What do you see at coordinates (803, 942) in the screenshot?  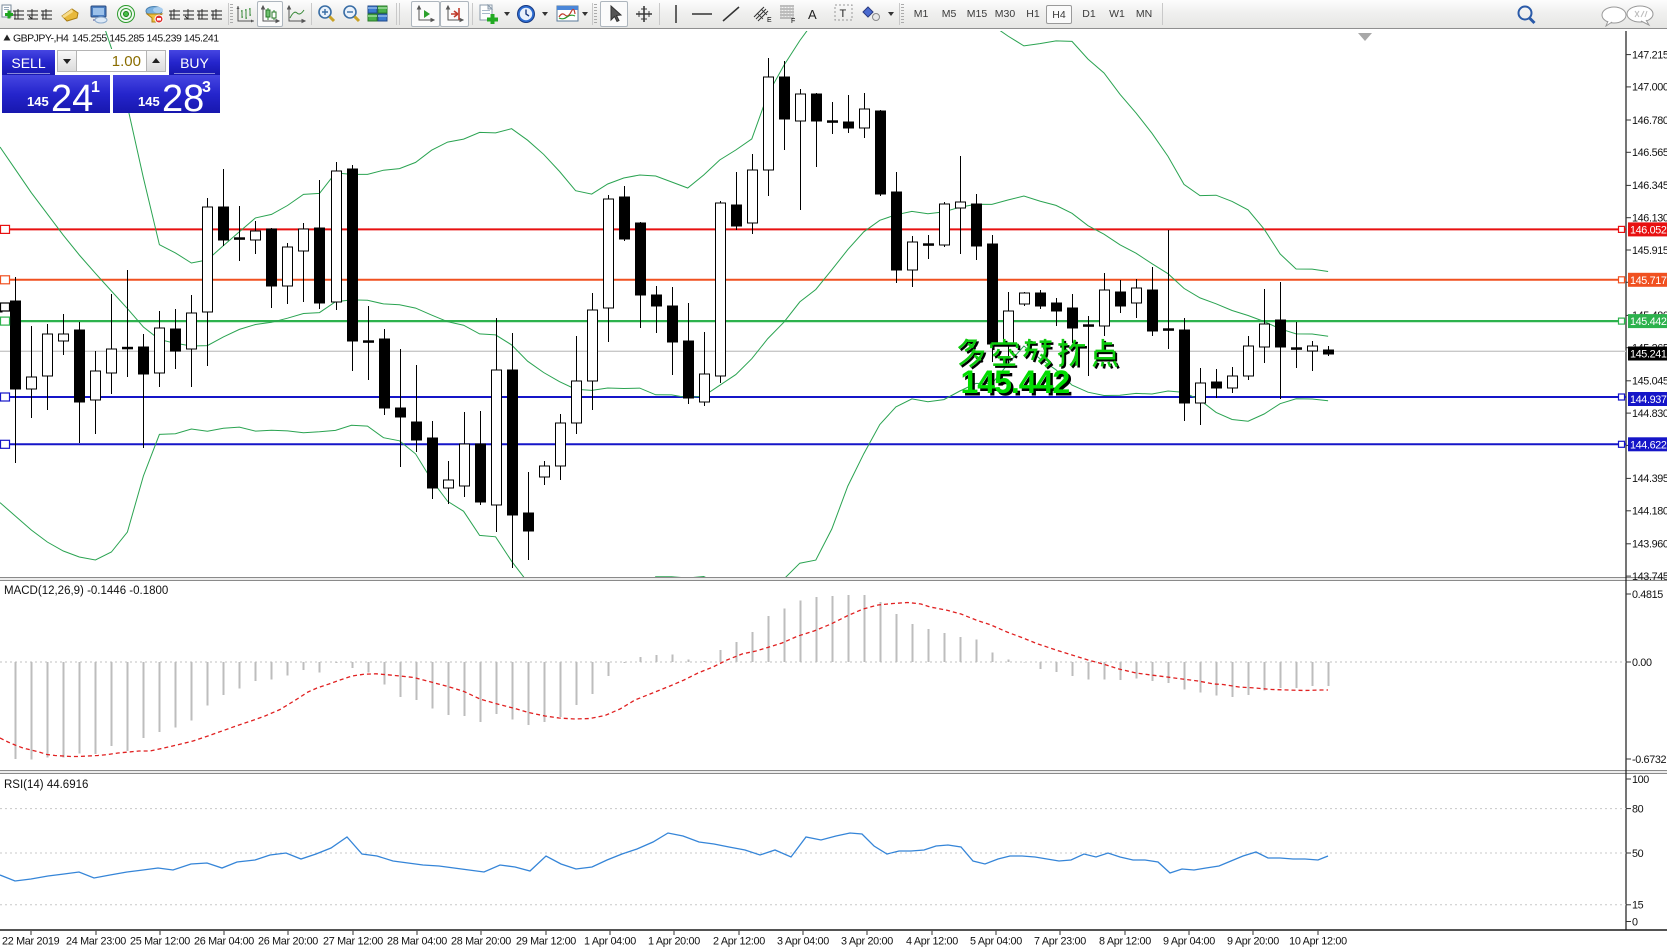 I see `svg-text: 3 Apr 04:00` at bounding box center [803, 942].